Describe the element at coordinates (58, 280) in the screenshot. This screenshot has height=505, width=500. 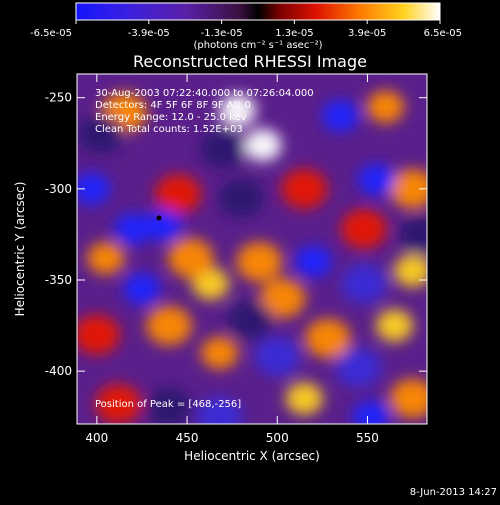
I see `y-tick-label: -350` at that location.